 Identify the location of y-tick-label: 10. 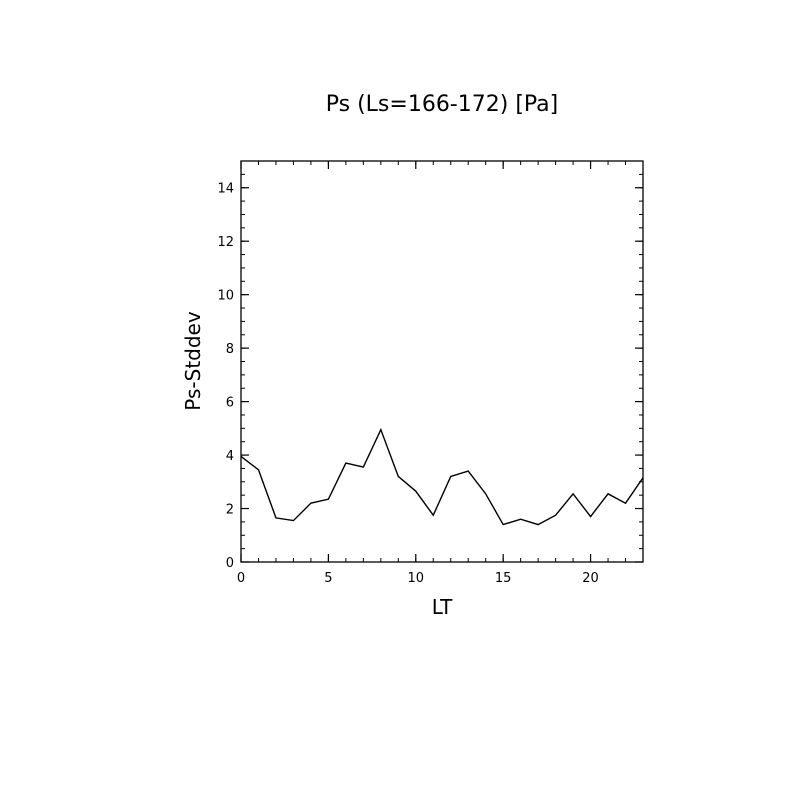
(225, 296).